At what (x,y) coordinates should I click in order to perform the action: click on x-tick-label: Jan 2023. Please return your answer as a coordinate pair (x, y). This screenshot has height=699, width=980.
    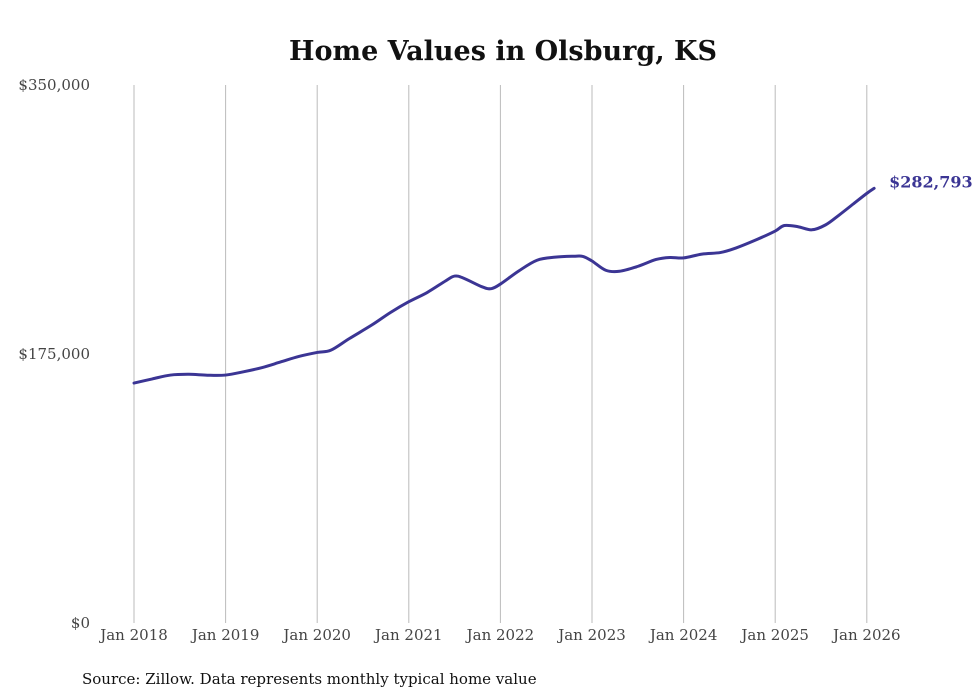
    Looking at the image, I should click on (591, 635).